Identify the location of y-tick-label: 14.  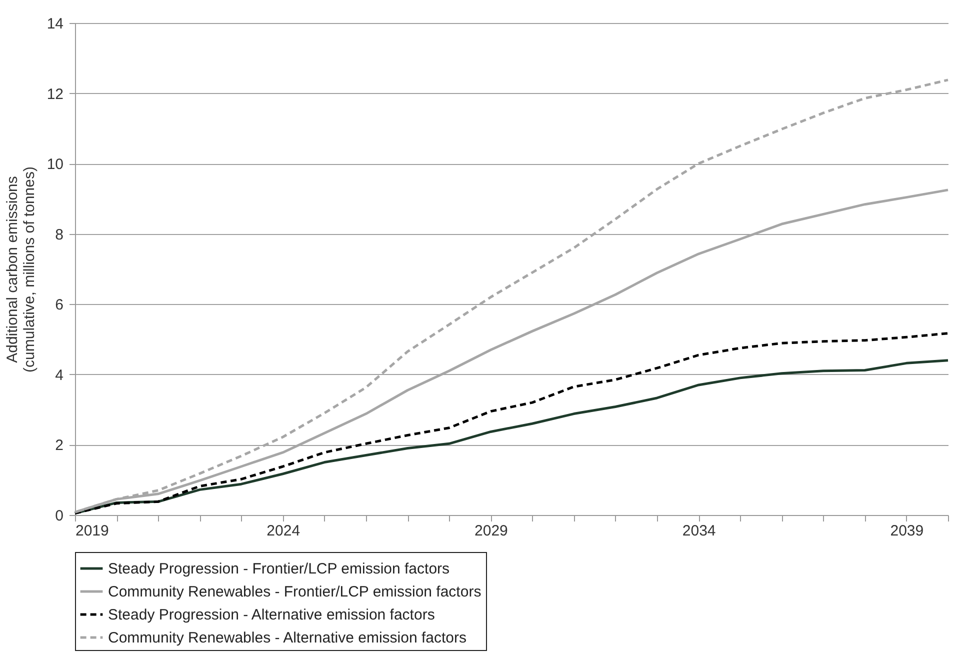
(55, 24).